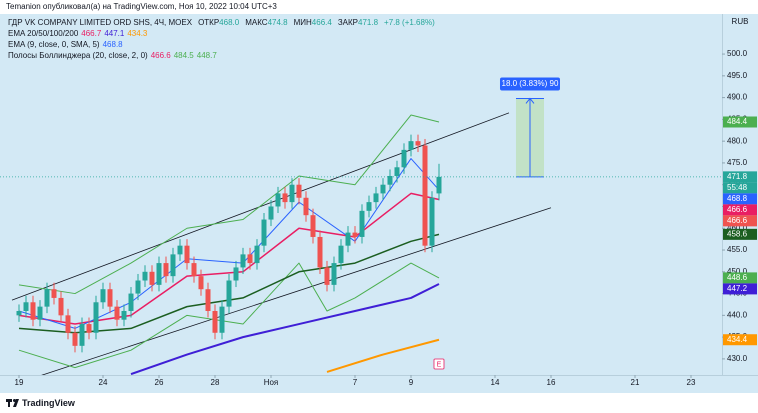  Describe the element at coordinates (159, 382) in the screenshot. I see `x-tick-label: 26` at that location.